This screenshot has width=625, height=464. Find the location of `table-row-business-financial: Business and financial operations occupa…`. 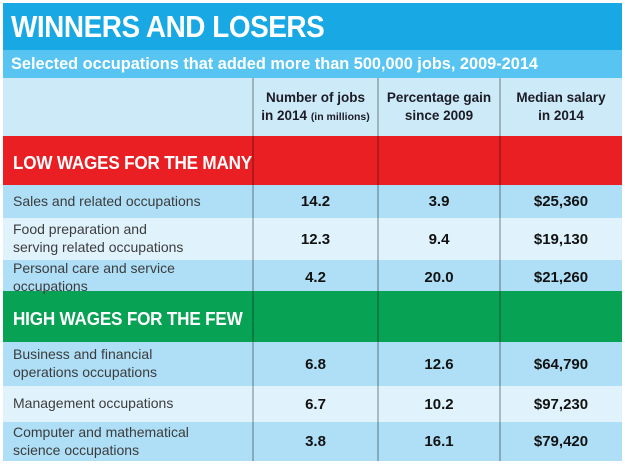

table-row-business-financial: Business and financial operations occupa… is located at coordinates (312, 364).